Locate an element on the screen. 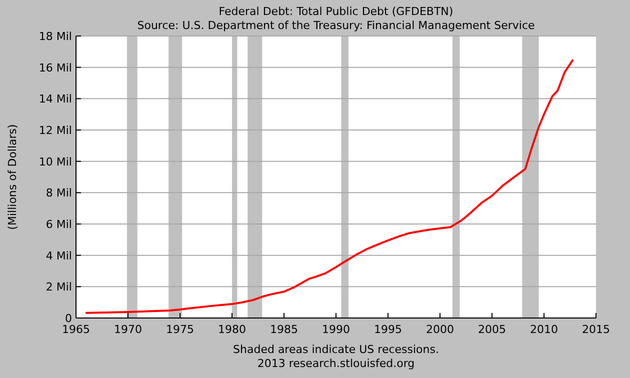 The width and height of the screenshot is (630, 378). text: Shaded areas indicate US recessions. is located at coordinates (336, 349).